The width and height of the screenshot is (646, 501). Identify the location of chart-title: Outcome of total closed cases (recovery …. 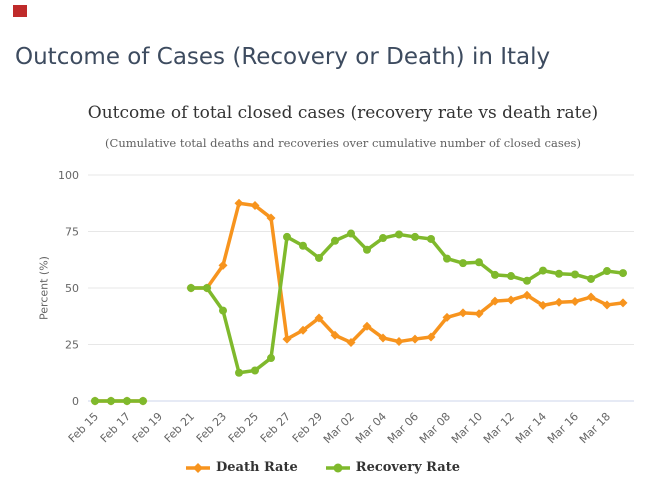
(343, 113).